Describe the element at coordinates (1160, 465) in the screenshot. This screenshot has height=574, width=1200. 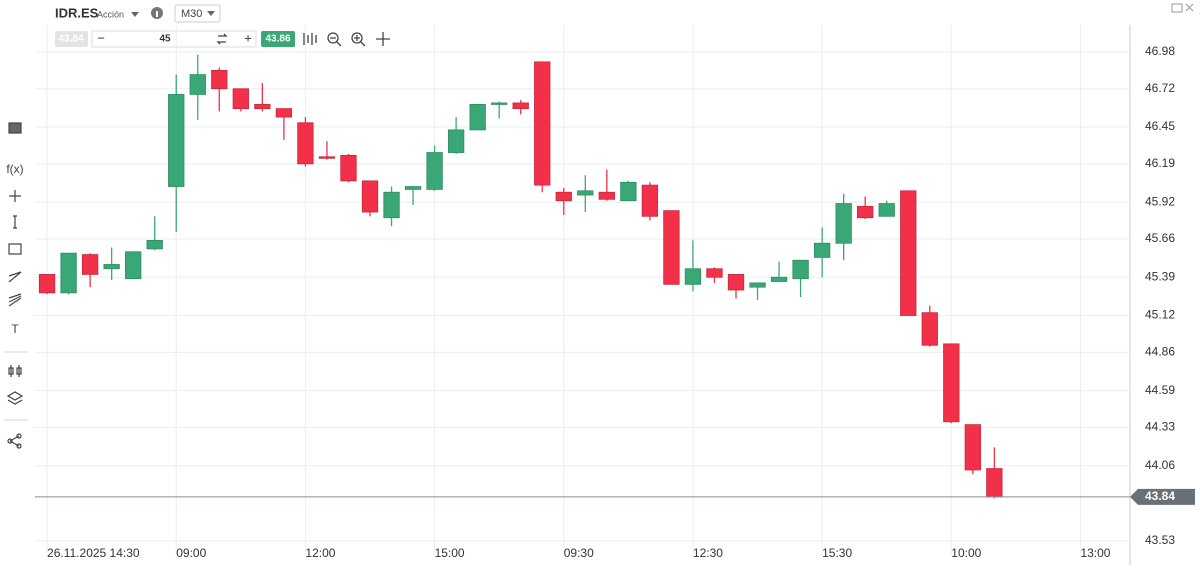
I see `y-tick-label: 44.06` at that location.